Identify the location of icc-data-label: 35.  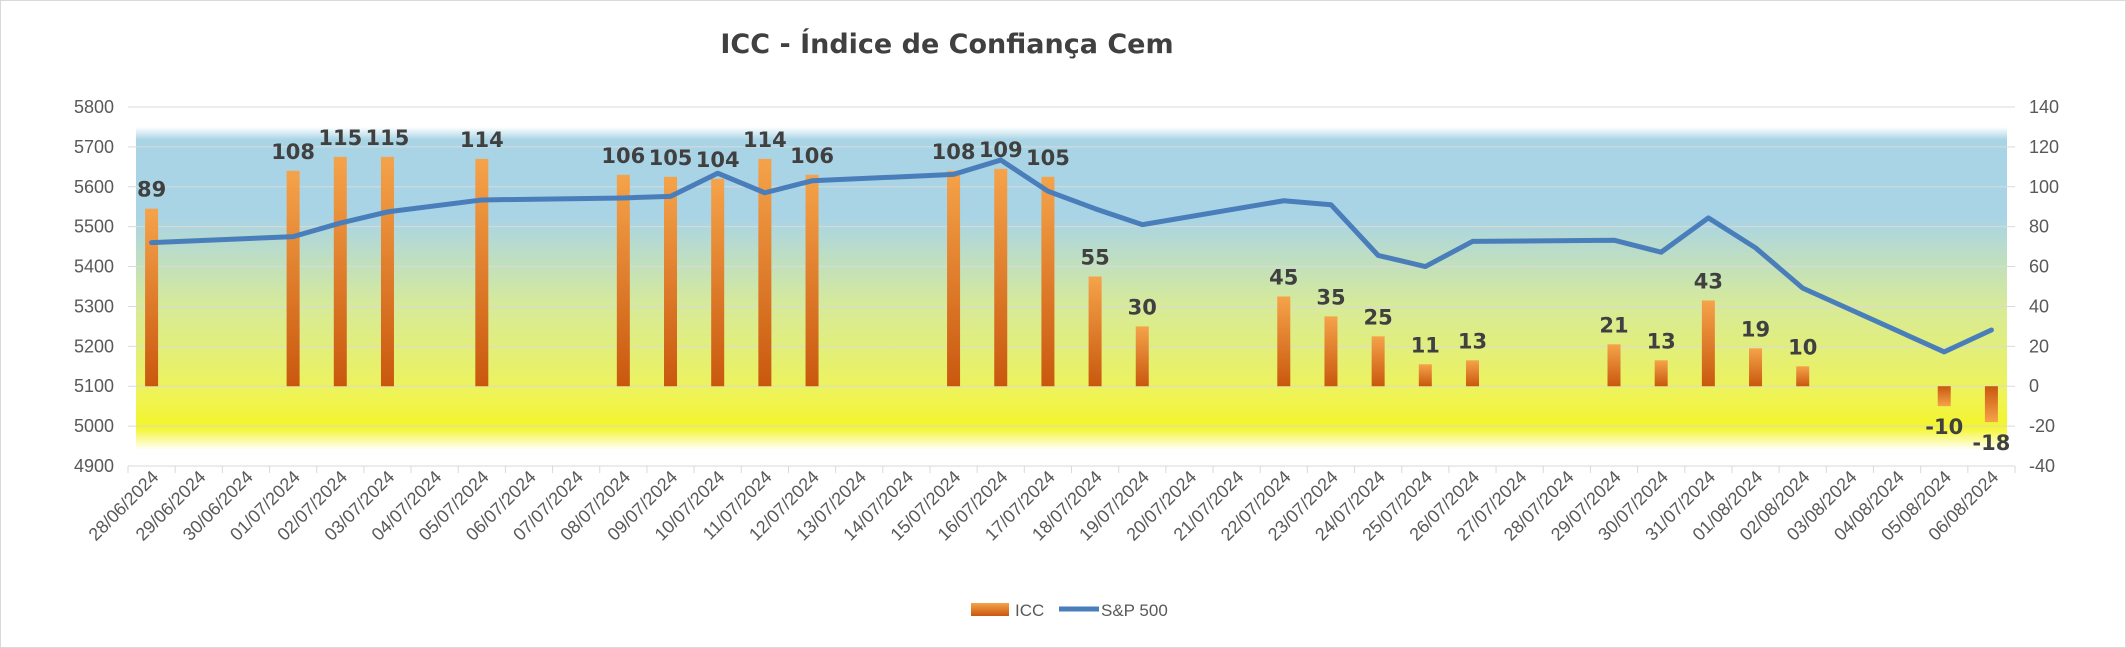
(1330, 297).